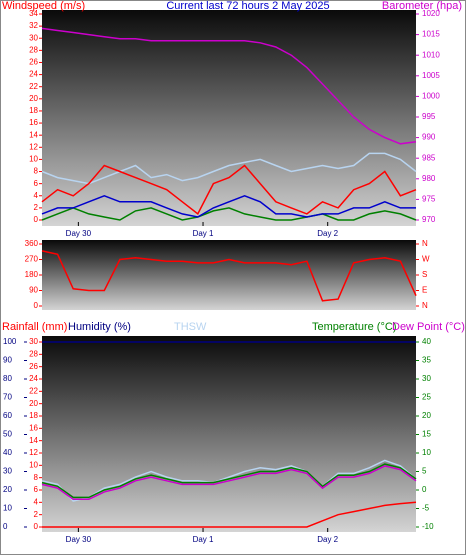 This screenshot has width=466, height=555. What do you see at coordinates (431, 13) in the screenshot?
I see `y2-tick-label: 1020` at bounding box center [431, 13].